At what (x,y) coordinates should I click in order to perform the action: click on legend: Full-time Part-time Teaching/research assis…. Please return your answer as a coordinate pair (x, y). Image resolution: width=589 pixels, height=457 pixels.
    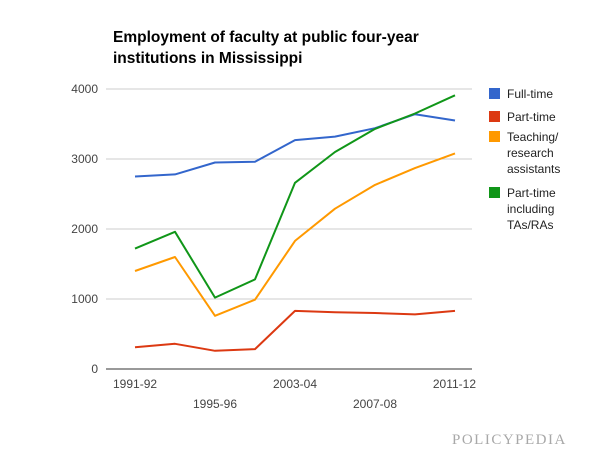
    Looking at the image, I should click on (524, 159).